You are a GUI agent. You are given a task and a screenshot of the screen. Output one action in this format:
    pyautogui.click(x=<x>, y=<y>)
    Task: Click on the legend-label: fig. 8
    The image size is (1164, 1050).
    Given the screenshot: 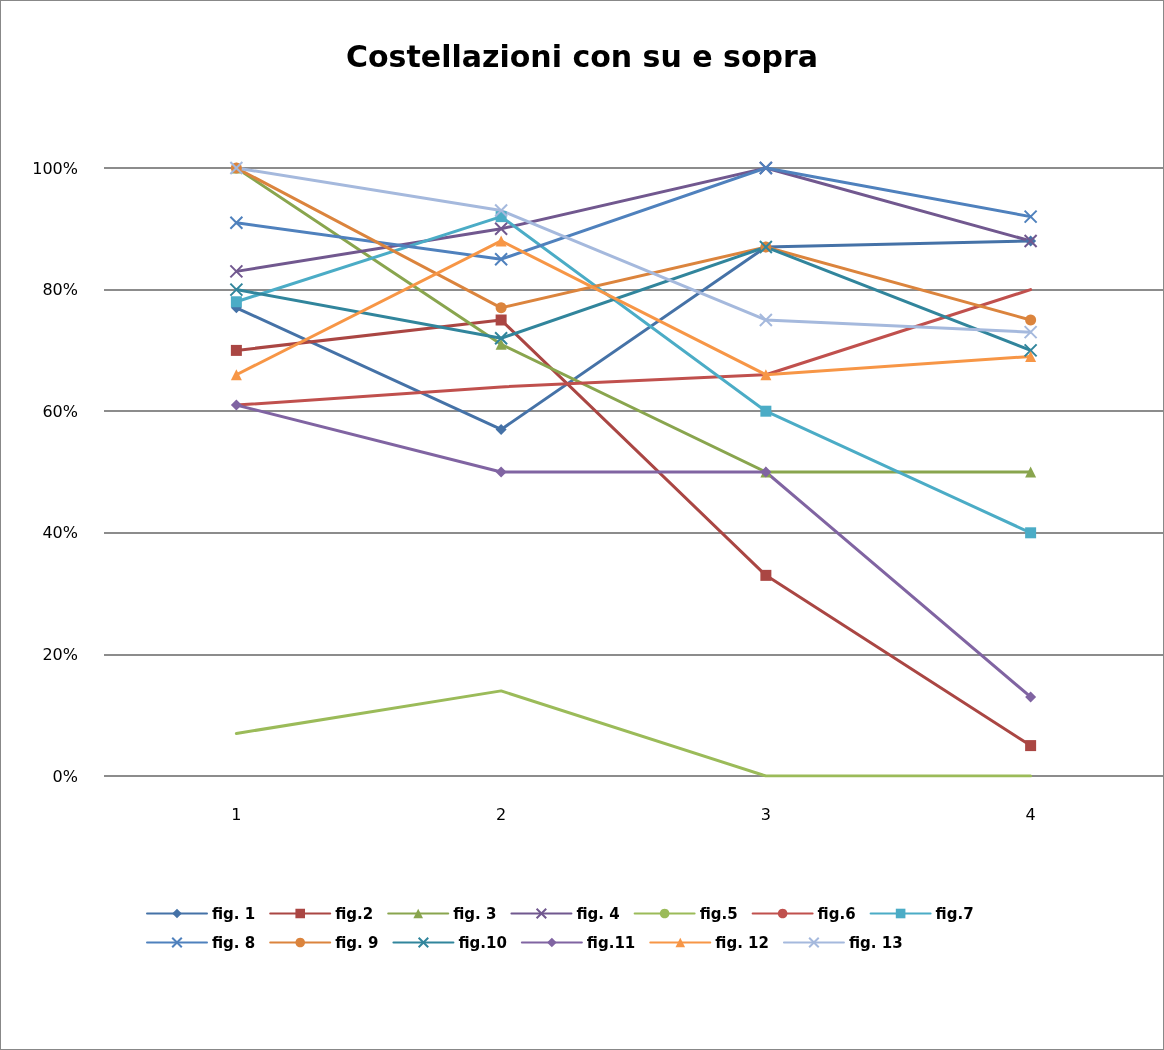 What is the action you would take?
    pyautogui.click(x=234, y=942)
    